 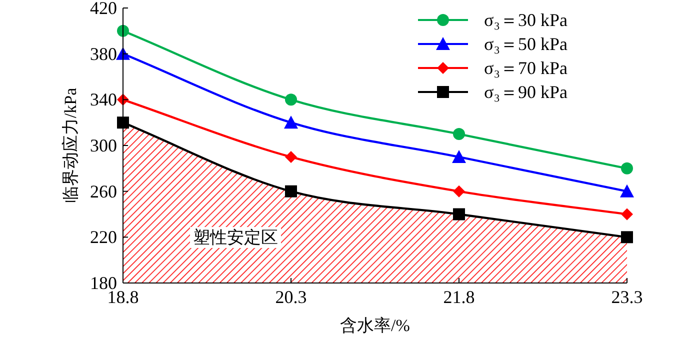 I want to click on x-tick-label: 23.3, so click(x=627, y=297).